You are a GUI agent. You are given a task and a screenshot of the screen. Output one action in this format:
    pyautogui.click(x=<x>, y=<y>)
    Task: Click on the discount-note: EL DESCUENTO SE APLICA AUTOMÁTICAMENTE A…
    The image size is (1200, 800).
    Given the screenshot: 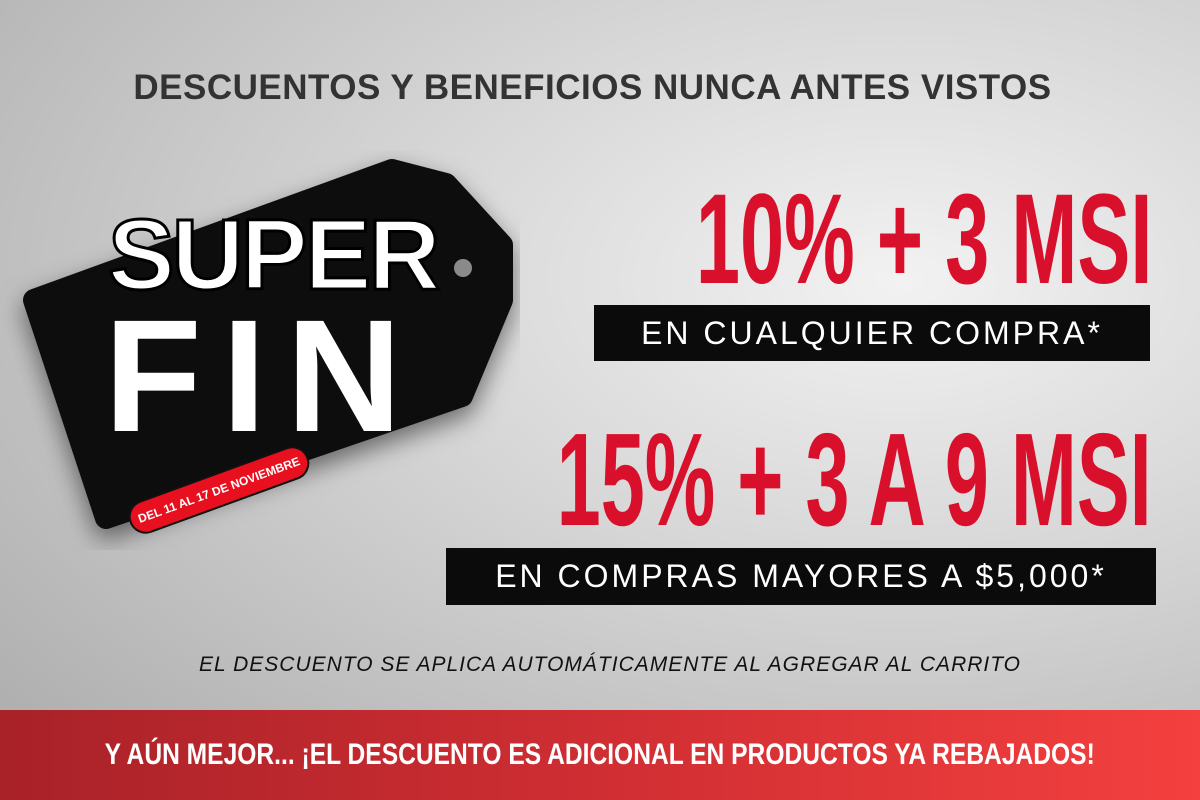 What is the action you would take?
    pyautogui.click(x=610, y=664)
    